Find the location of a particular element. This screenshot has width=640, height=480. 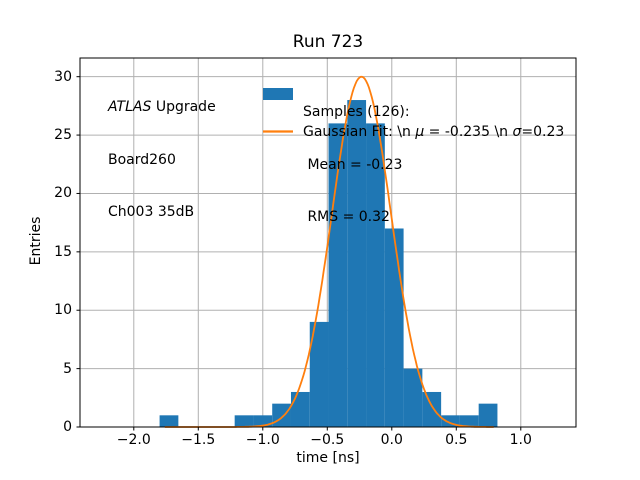

gauss-suffix: =0.23 is located at coordinates (543, 132).